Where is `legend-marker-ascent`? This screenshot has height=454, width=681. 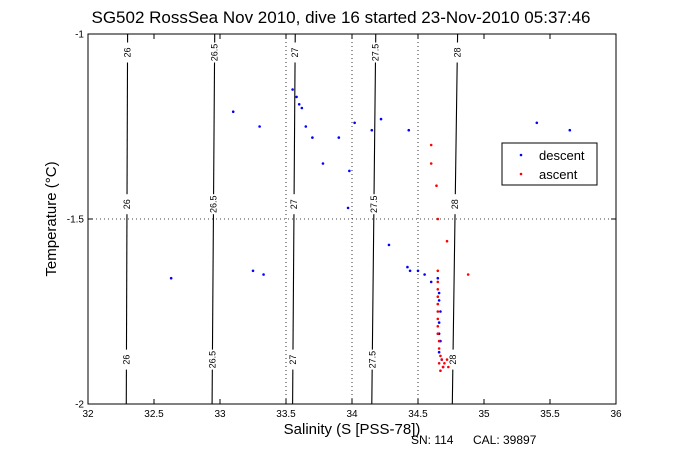 legend-marker-ascent is located at coordinates (521, 174).